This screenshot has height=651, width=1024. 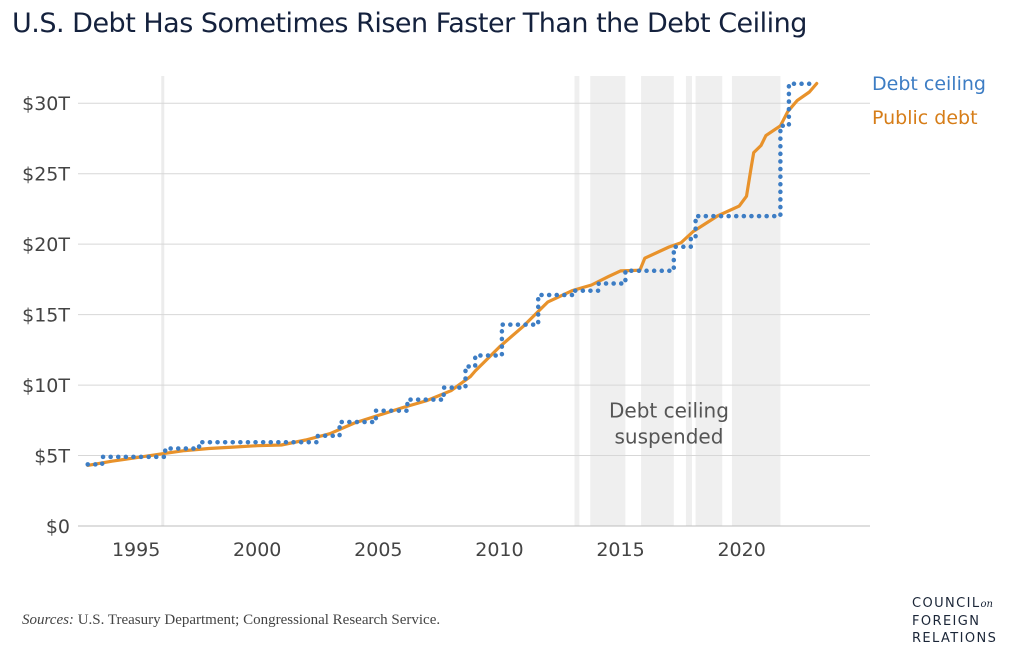 I want to click on logo-line1-small: on, so click(x=986, y=604).